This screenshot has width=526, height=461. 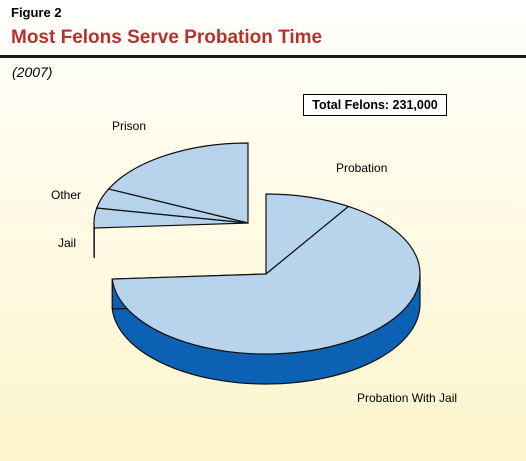 I want to click on label-prison: Prison, so click(x=129, y=126).